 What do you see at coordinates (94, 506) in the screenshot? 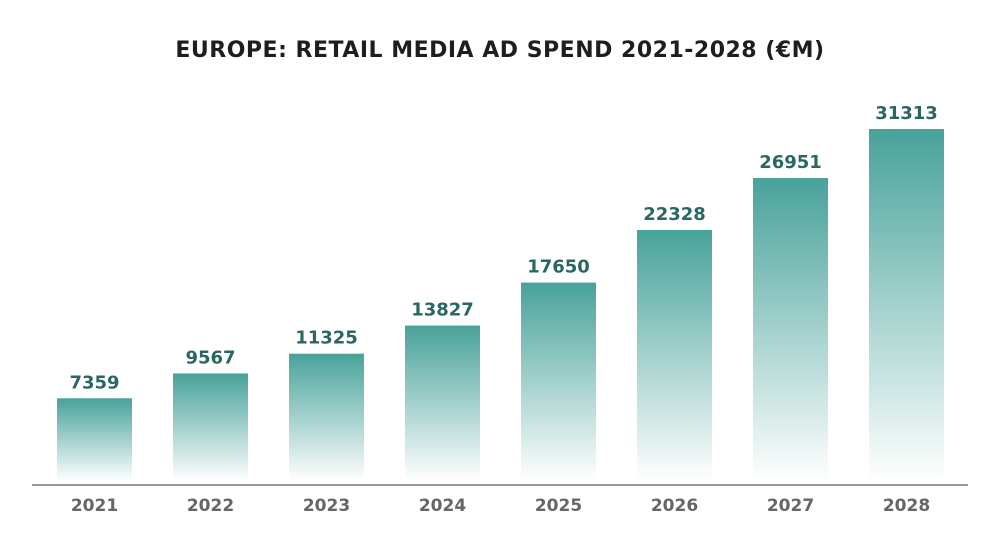
I see `x-tick-label: 2021` at bounding box center [94, 506].